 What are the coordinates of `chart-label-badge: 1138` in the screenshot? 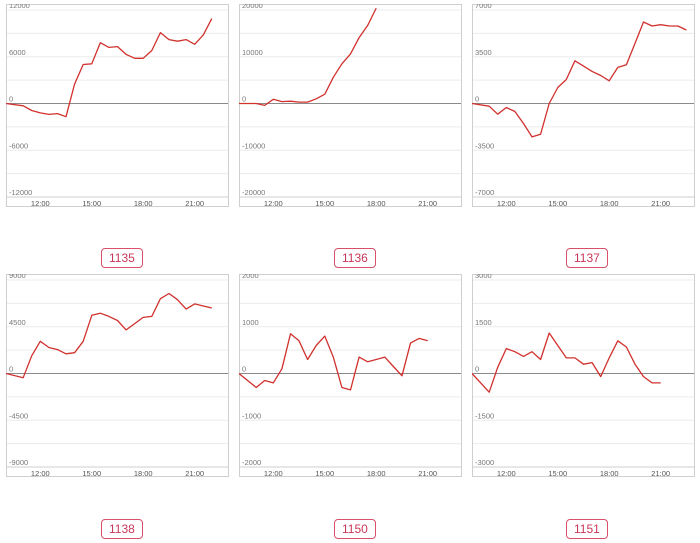 It's located at (122, 529).